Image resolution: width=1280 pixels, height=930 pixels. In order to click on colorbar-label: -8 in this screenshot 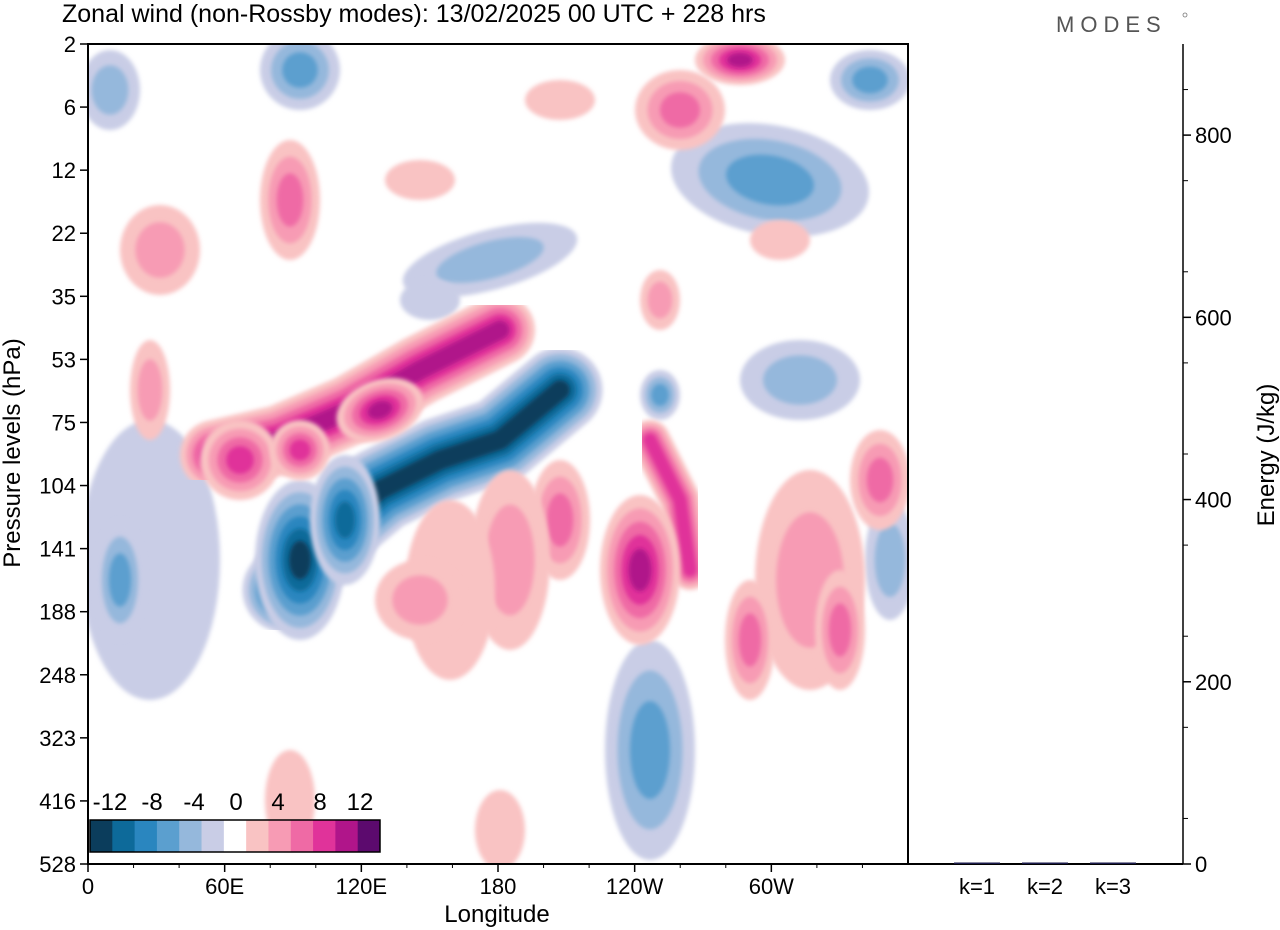, I will do `click(151, 802)`.